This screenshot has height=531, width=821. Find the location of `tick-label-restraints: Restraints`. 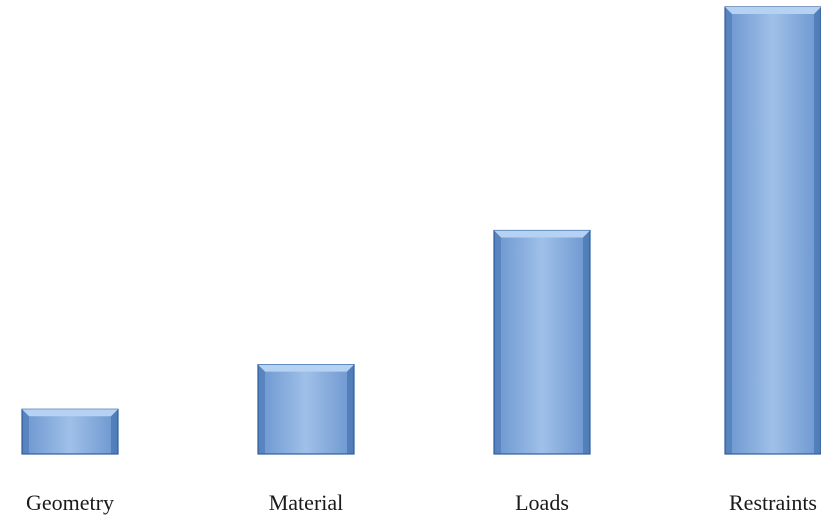

tick-label-restraints: Restraints is located at coordinates (773, 502).